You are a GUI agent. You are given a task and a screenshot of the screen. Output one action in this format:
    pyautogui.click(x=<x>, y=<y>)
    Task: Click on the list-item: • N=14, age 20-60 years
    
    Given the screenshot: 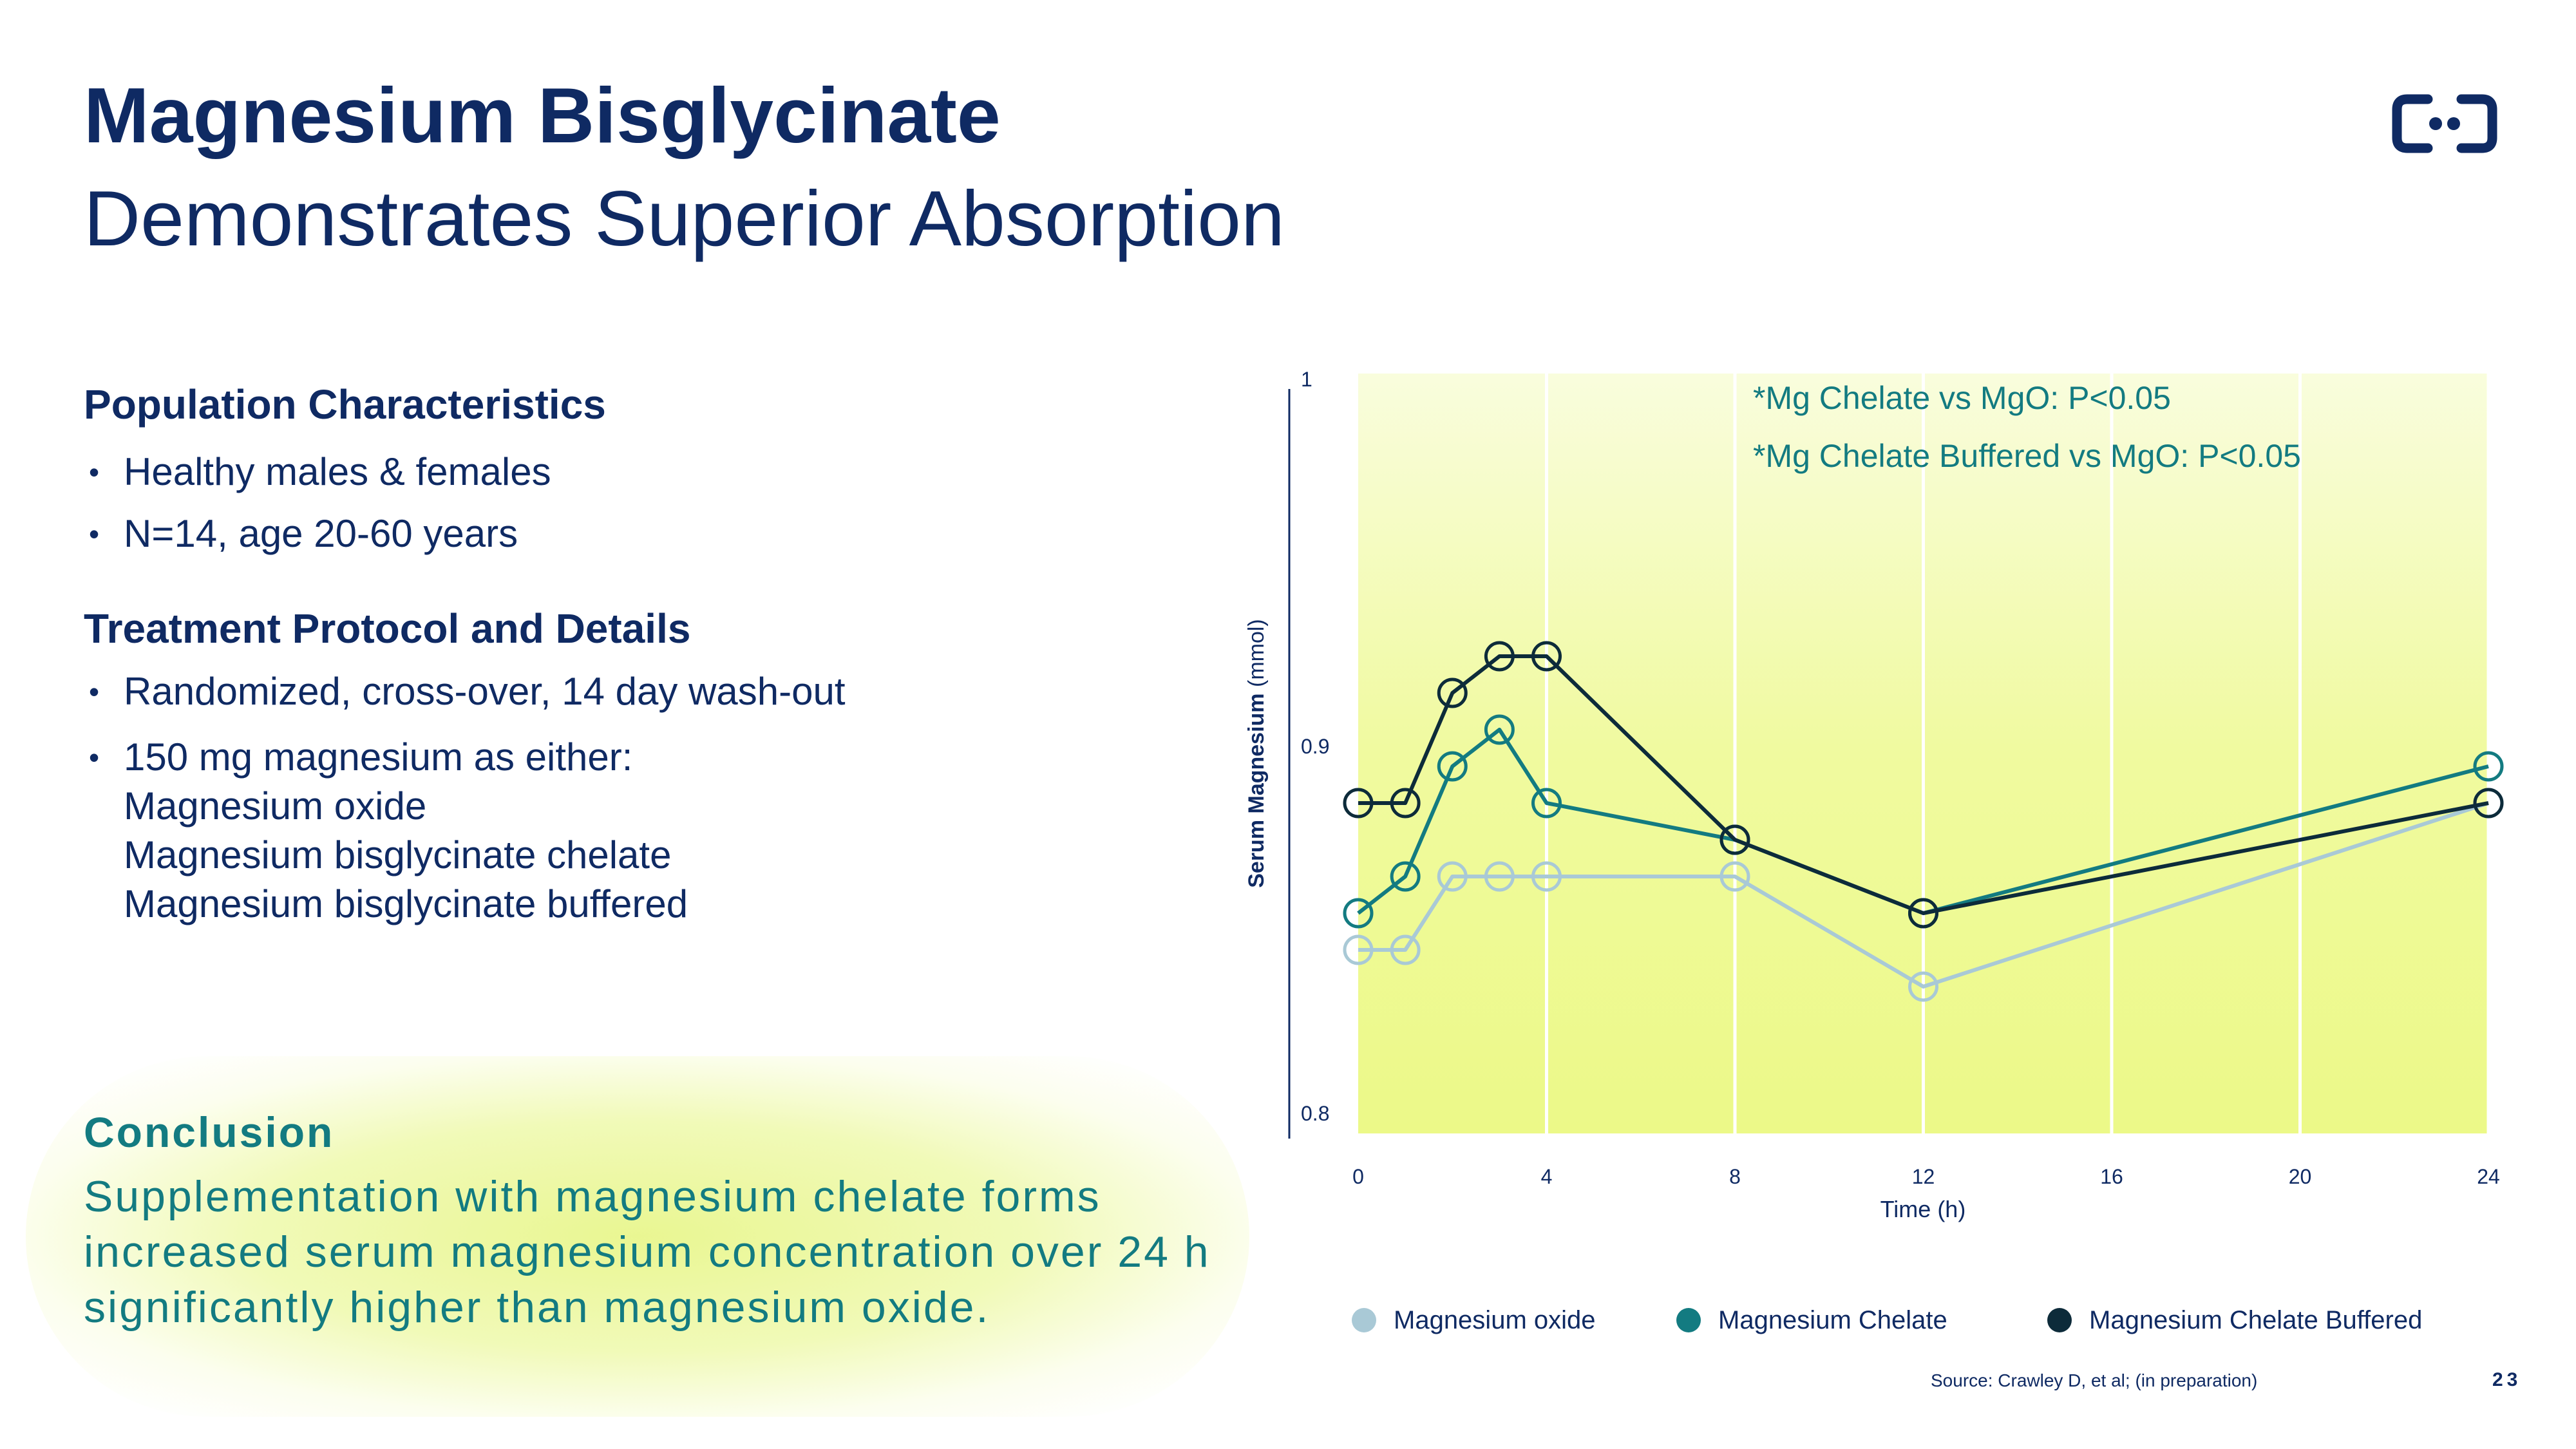 What is the action you would take?
    pyautogui.click(x=318, y=533)
    